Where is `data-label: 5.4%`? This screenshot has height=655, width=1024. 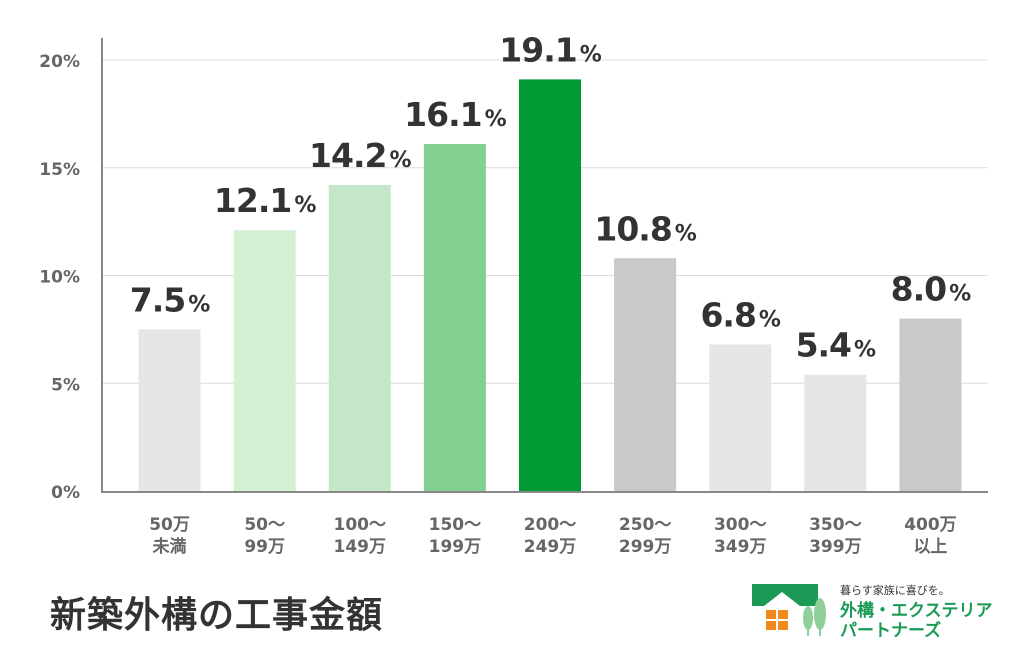
data-label: 5.4% is located at coordinates (836, 345).